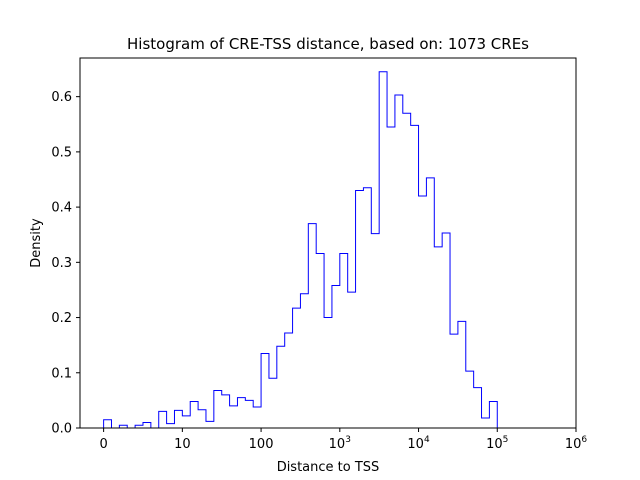 The width and height of the screenshot is (640, 480). Describe the element at coordinates (36, 243) in the screenshot. I see `y-axis-label: Density` at that location.